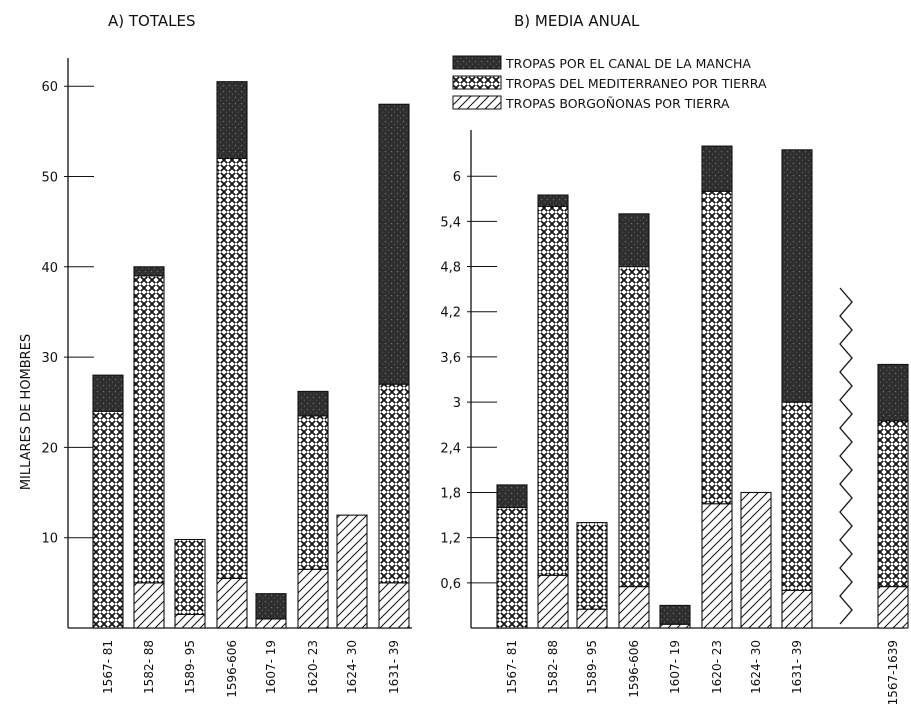 The image size is (911, 706). I want to click on y-tick-label: 60, so click(49, 87).